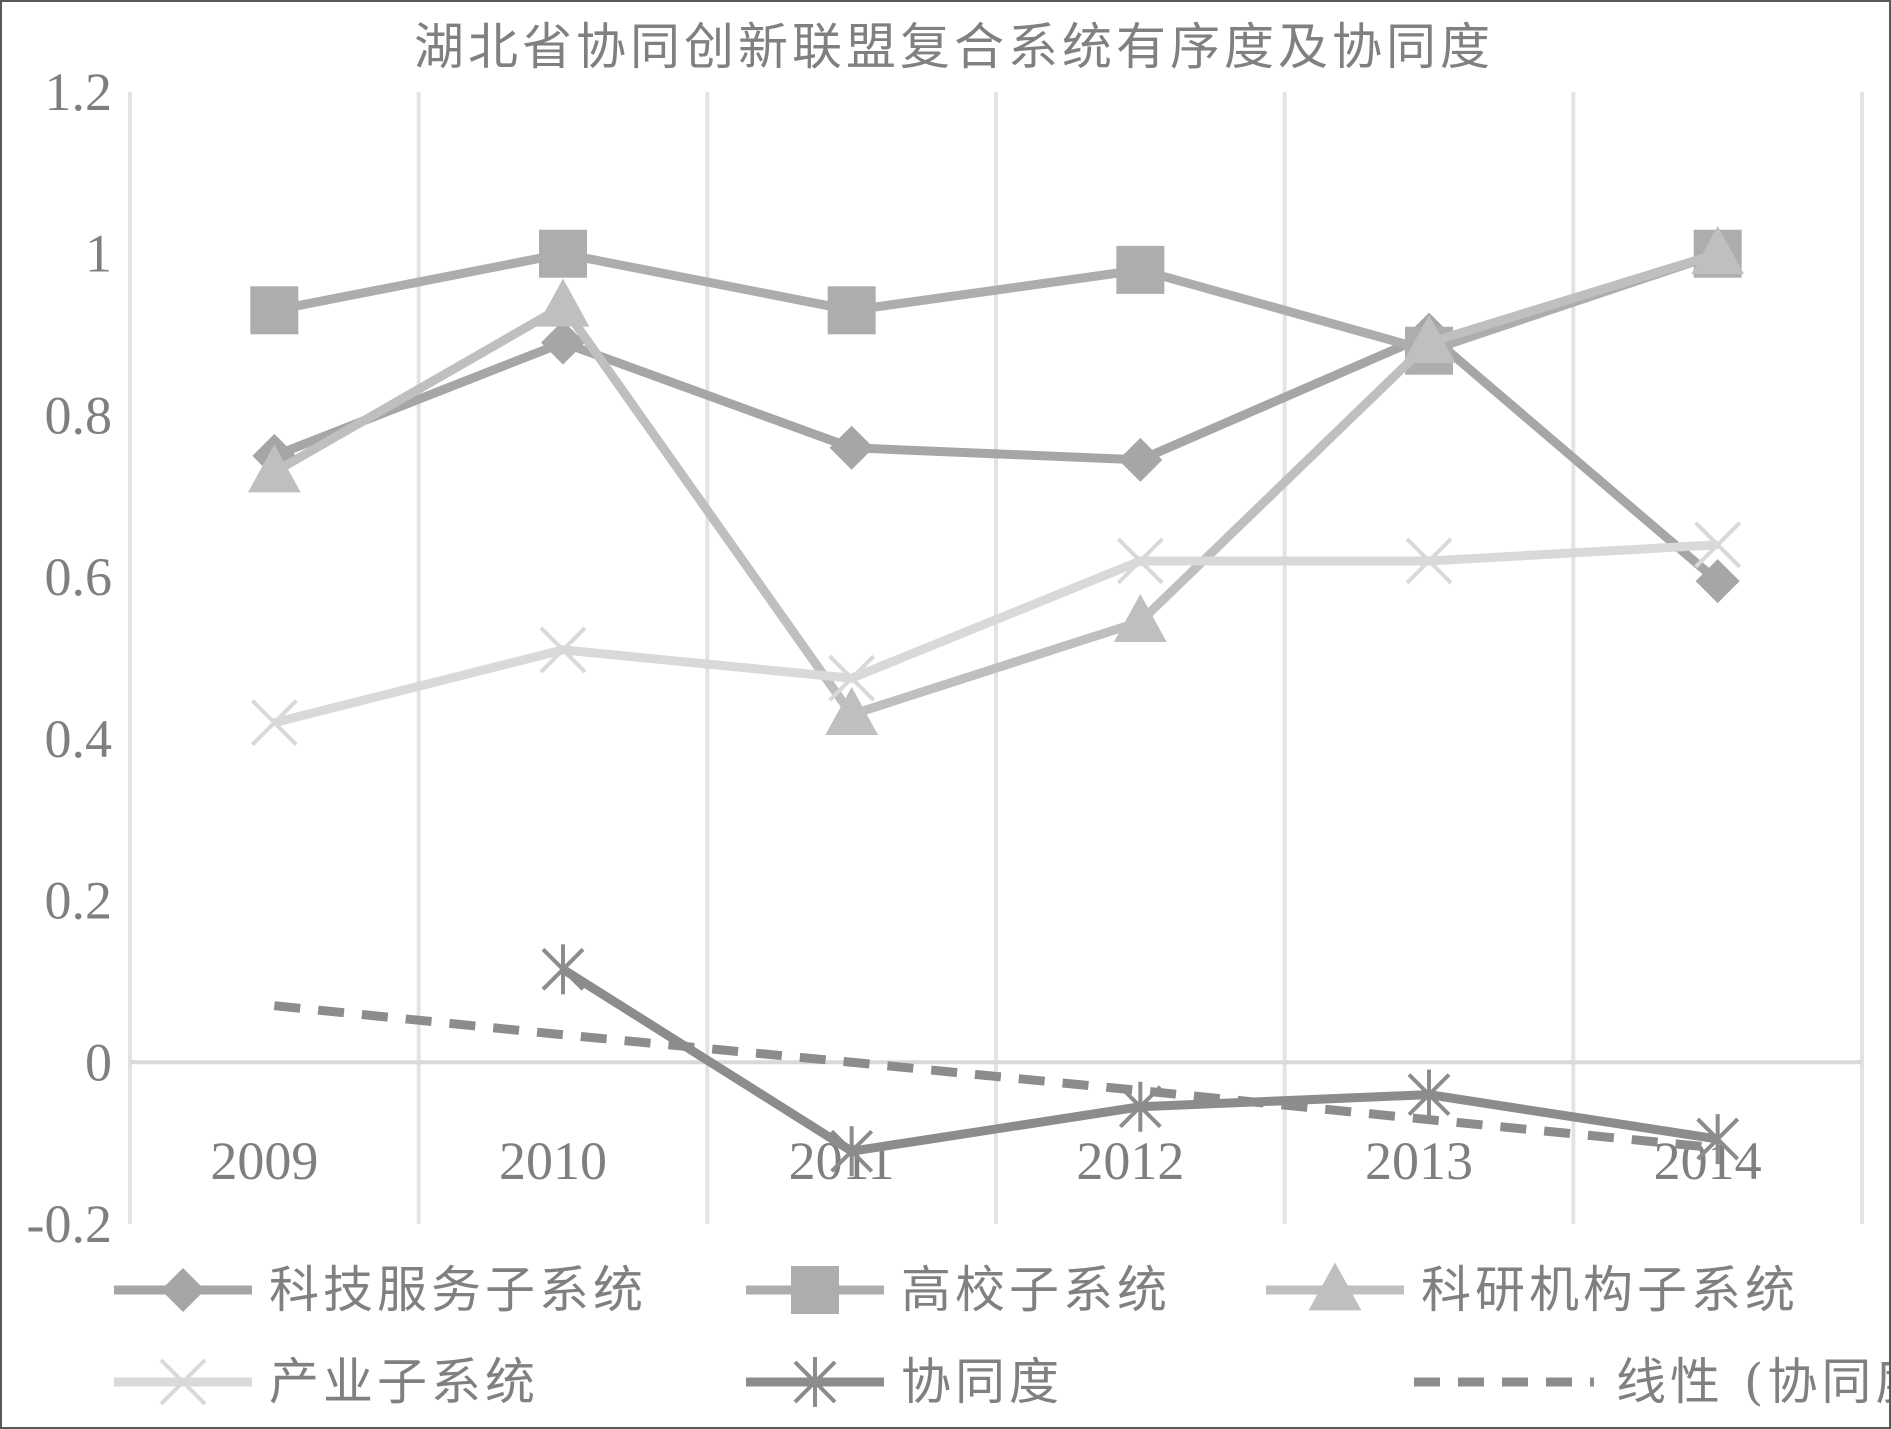 Image resolution: width=1891 pixels, height=1429 pixels. I want to click on y-tick-label: 0.4, so click(79, 739).